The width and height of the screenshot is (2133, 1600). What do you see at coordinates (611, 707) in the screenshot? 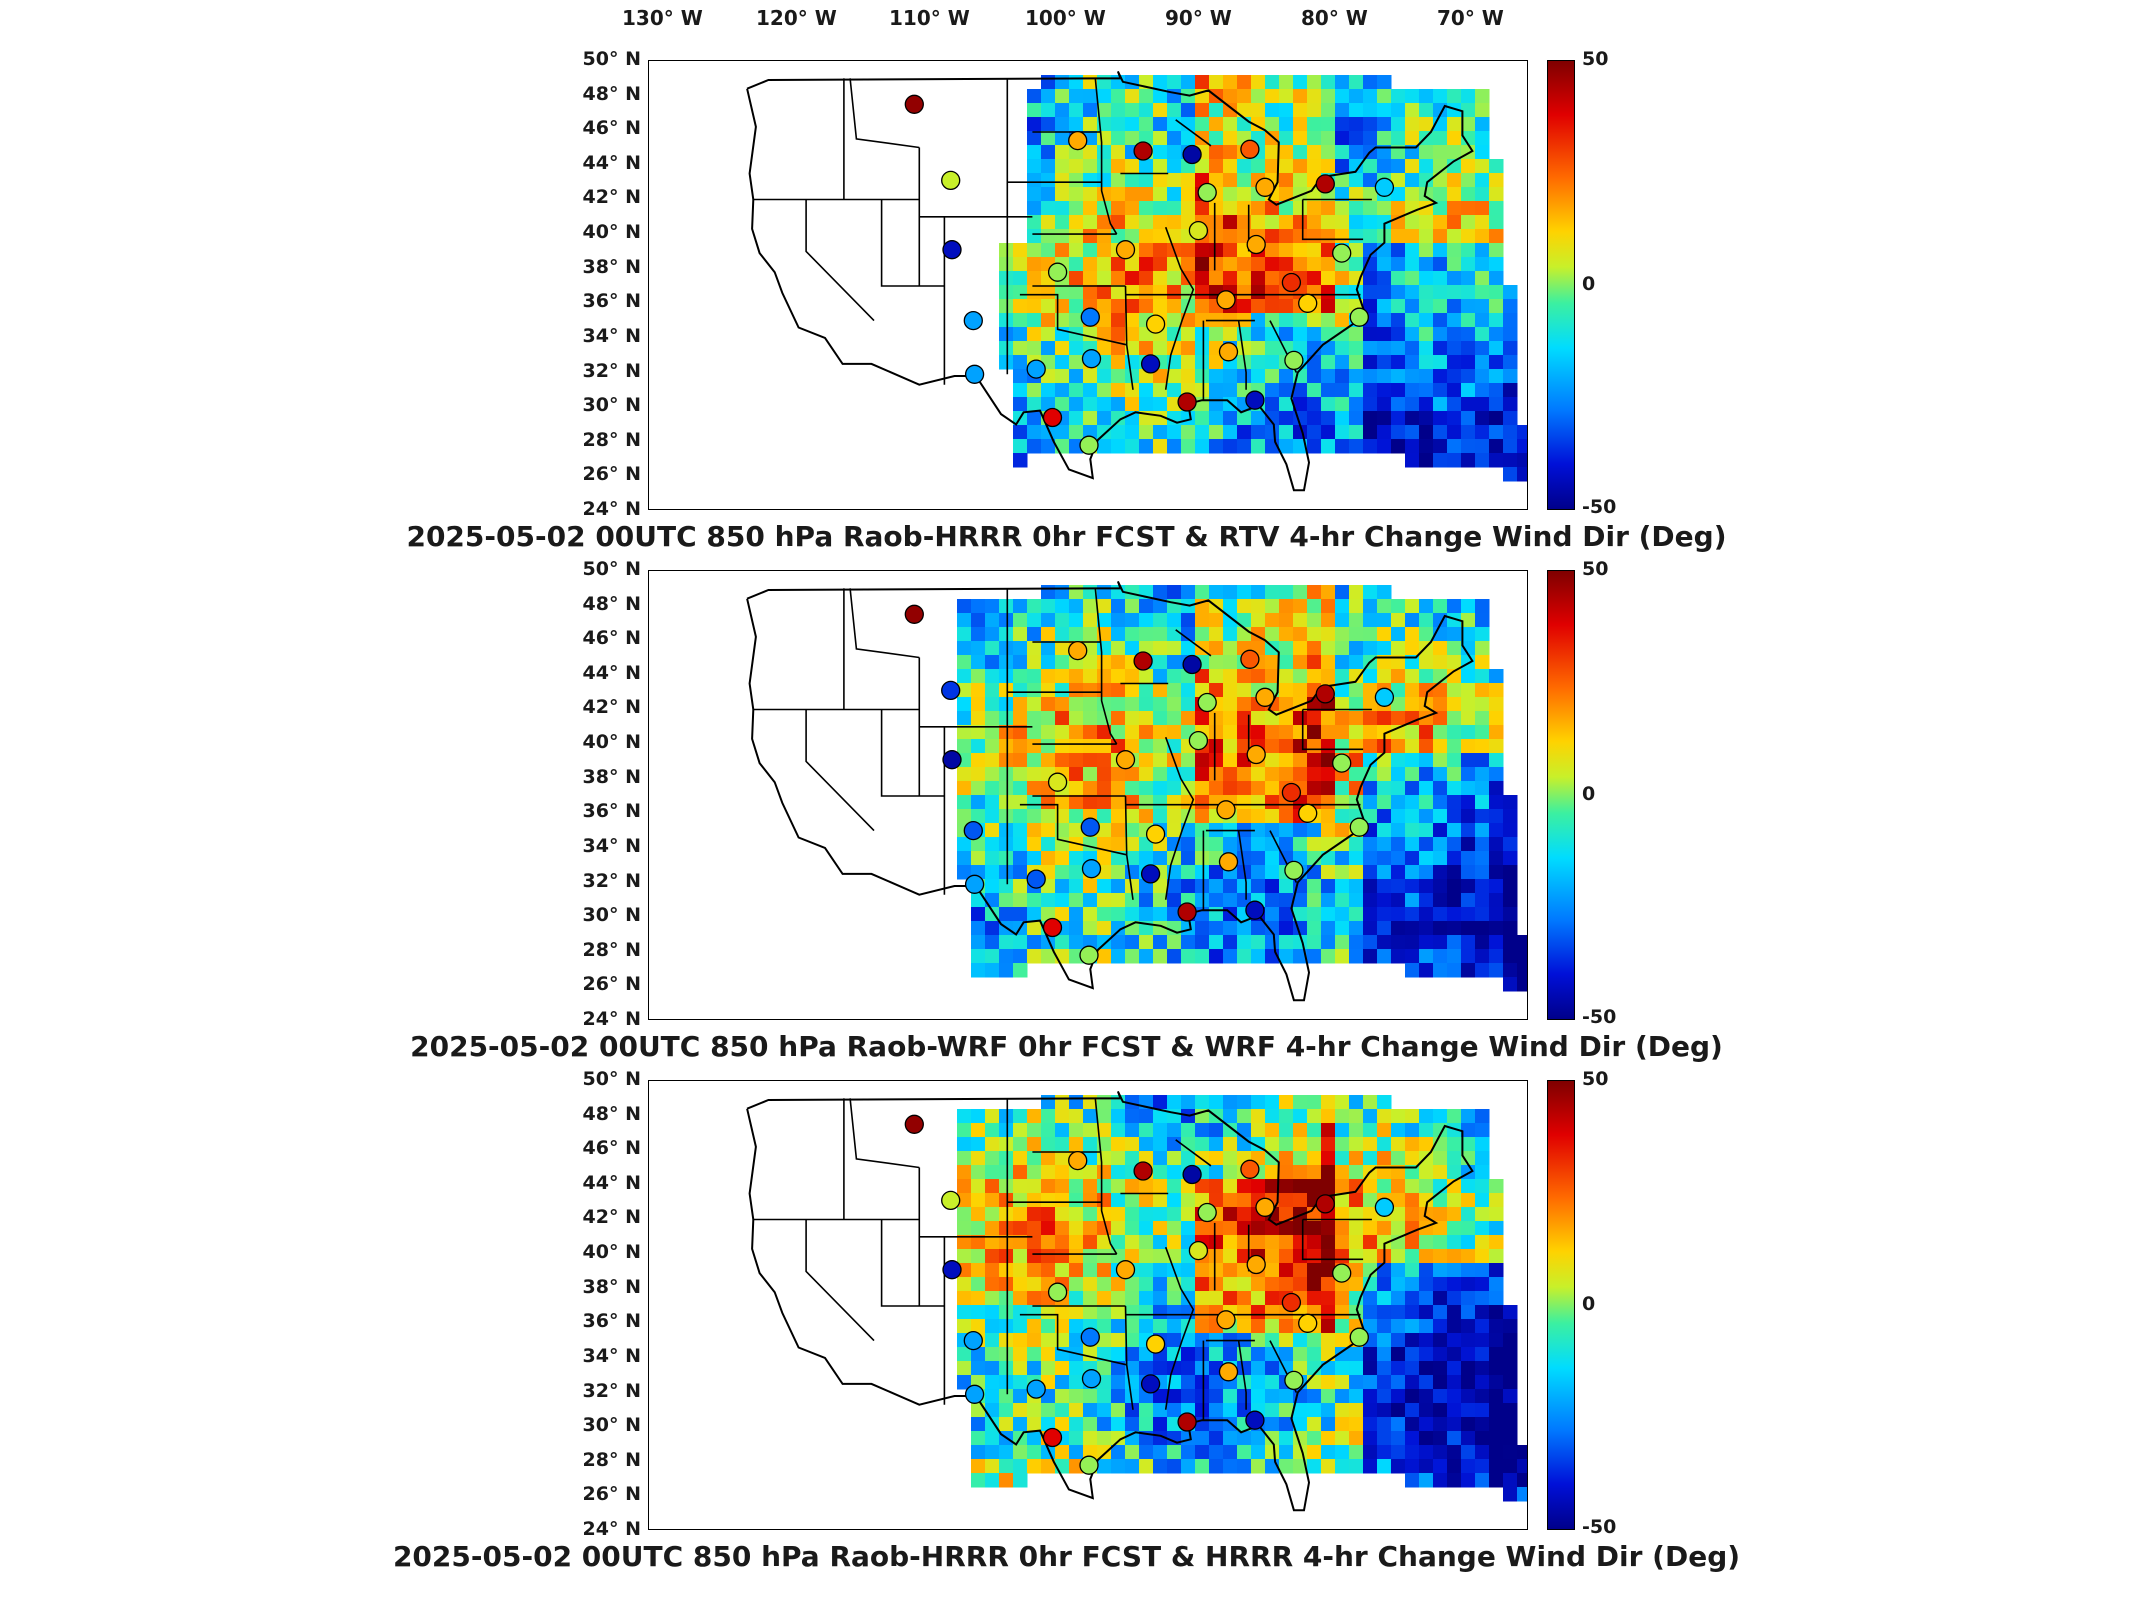
I see `lat-label: 42° N` at bounding box center [611, 707].